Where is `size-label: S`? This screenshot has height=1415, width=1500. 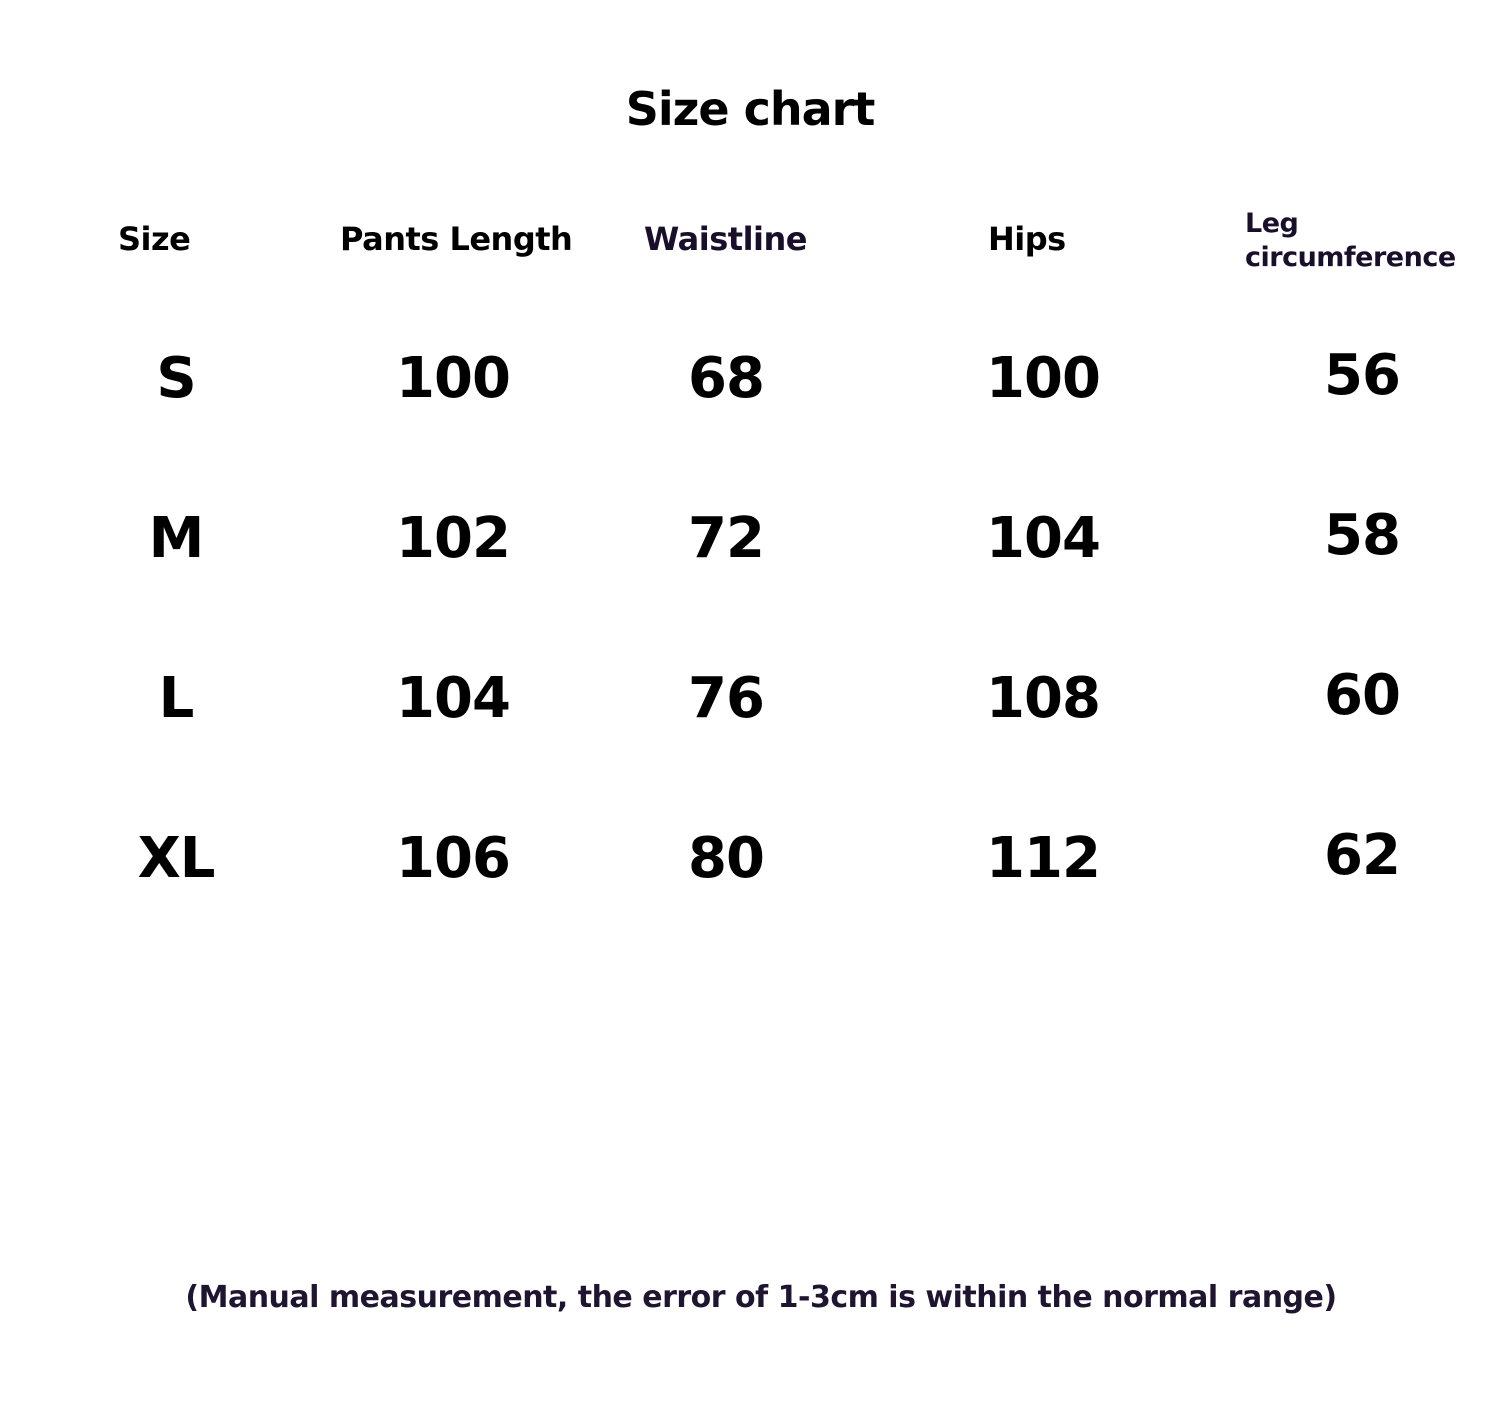
size-label: S is located at coordinates (176, 378).